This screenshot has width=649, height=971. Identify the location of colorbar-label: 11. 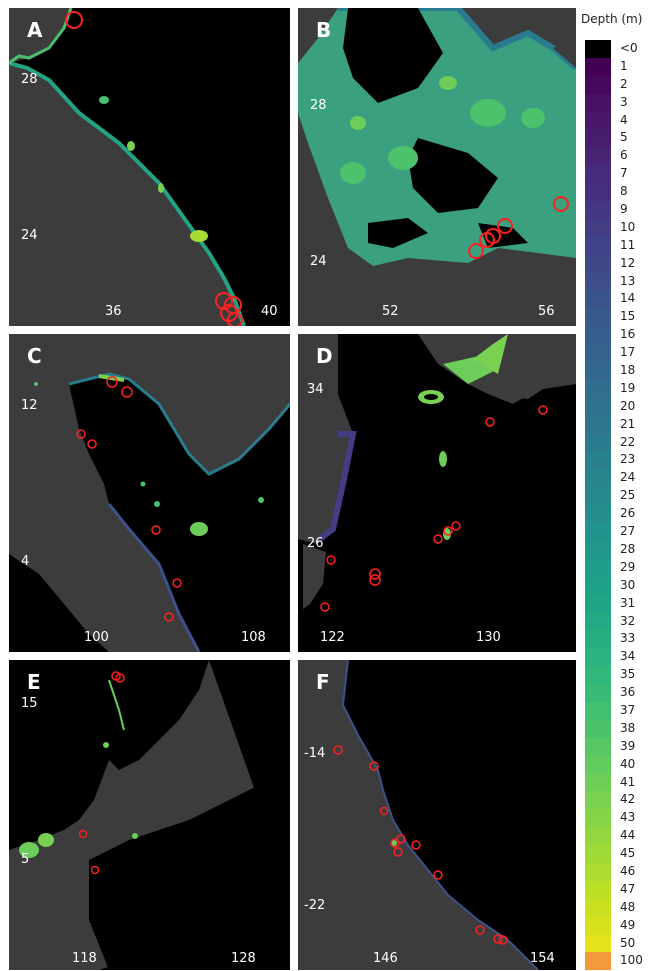
(628, 244).